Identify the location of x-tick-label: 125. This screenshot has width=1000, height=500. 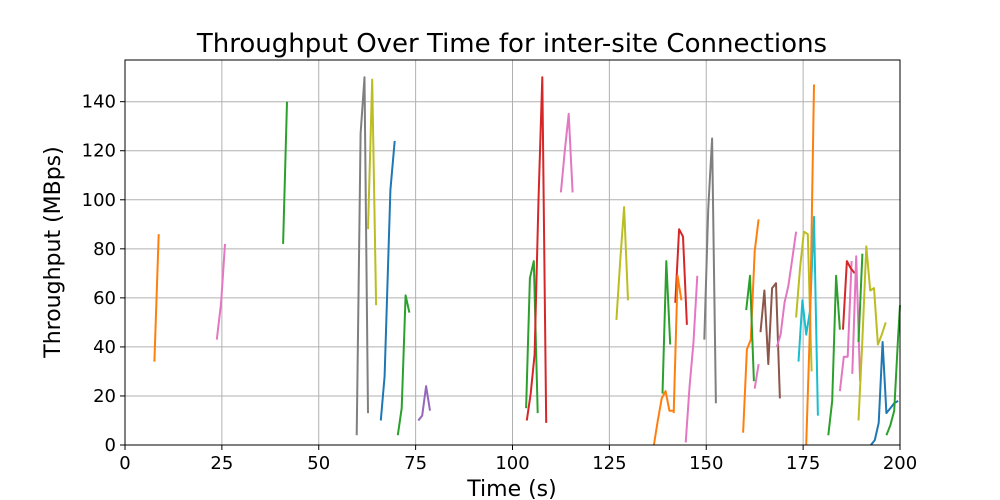
(609, 463).